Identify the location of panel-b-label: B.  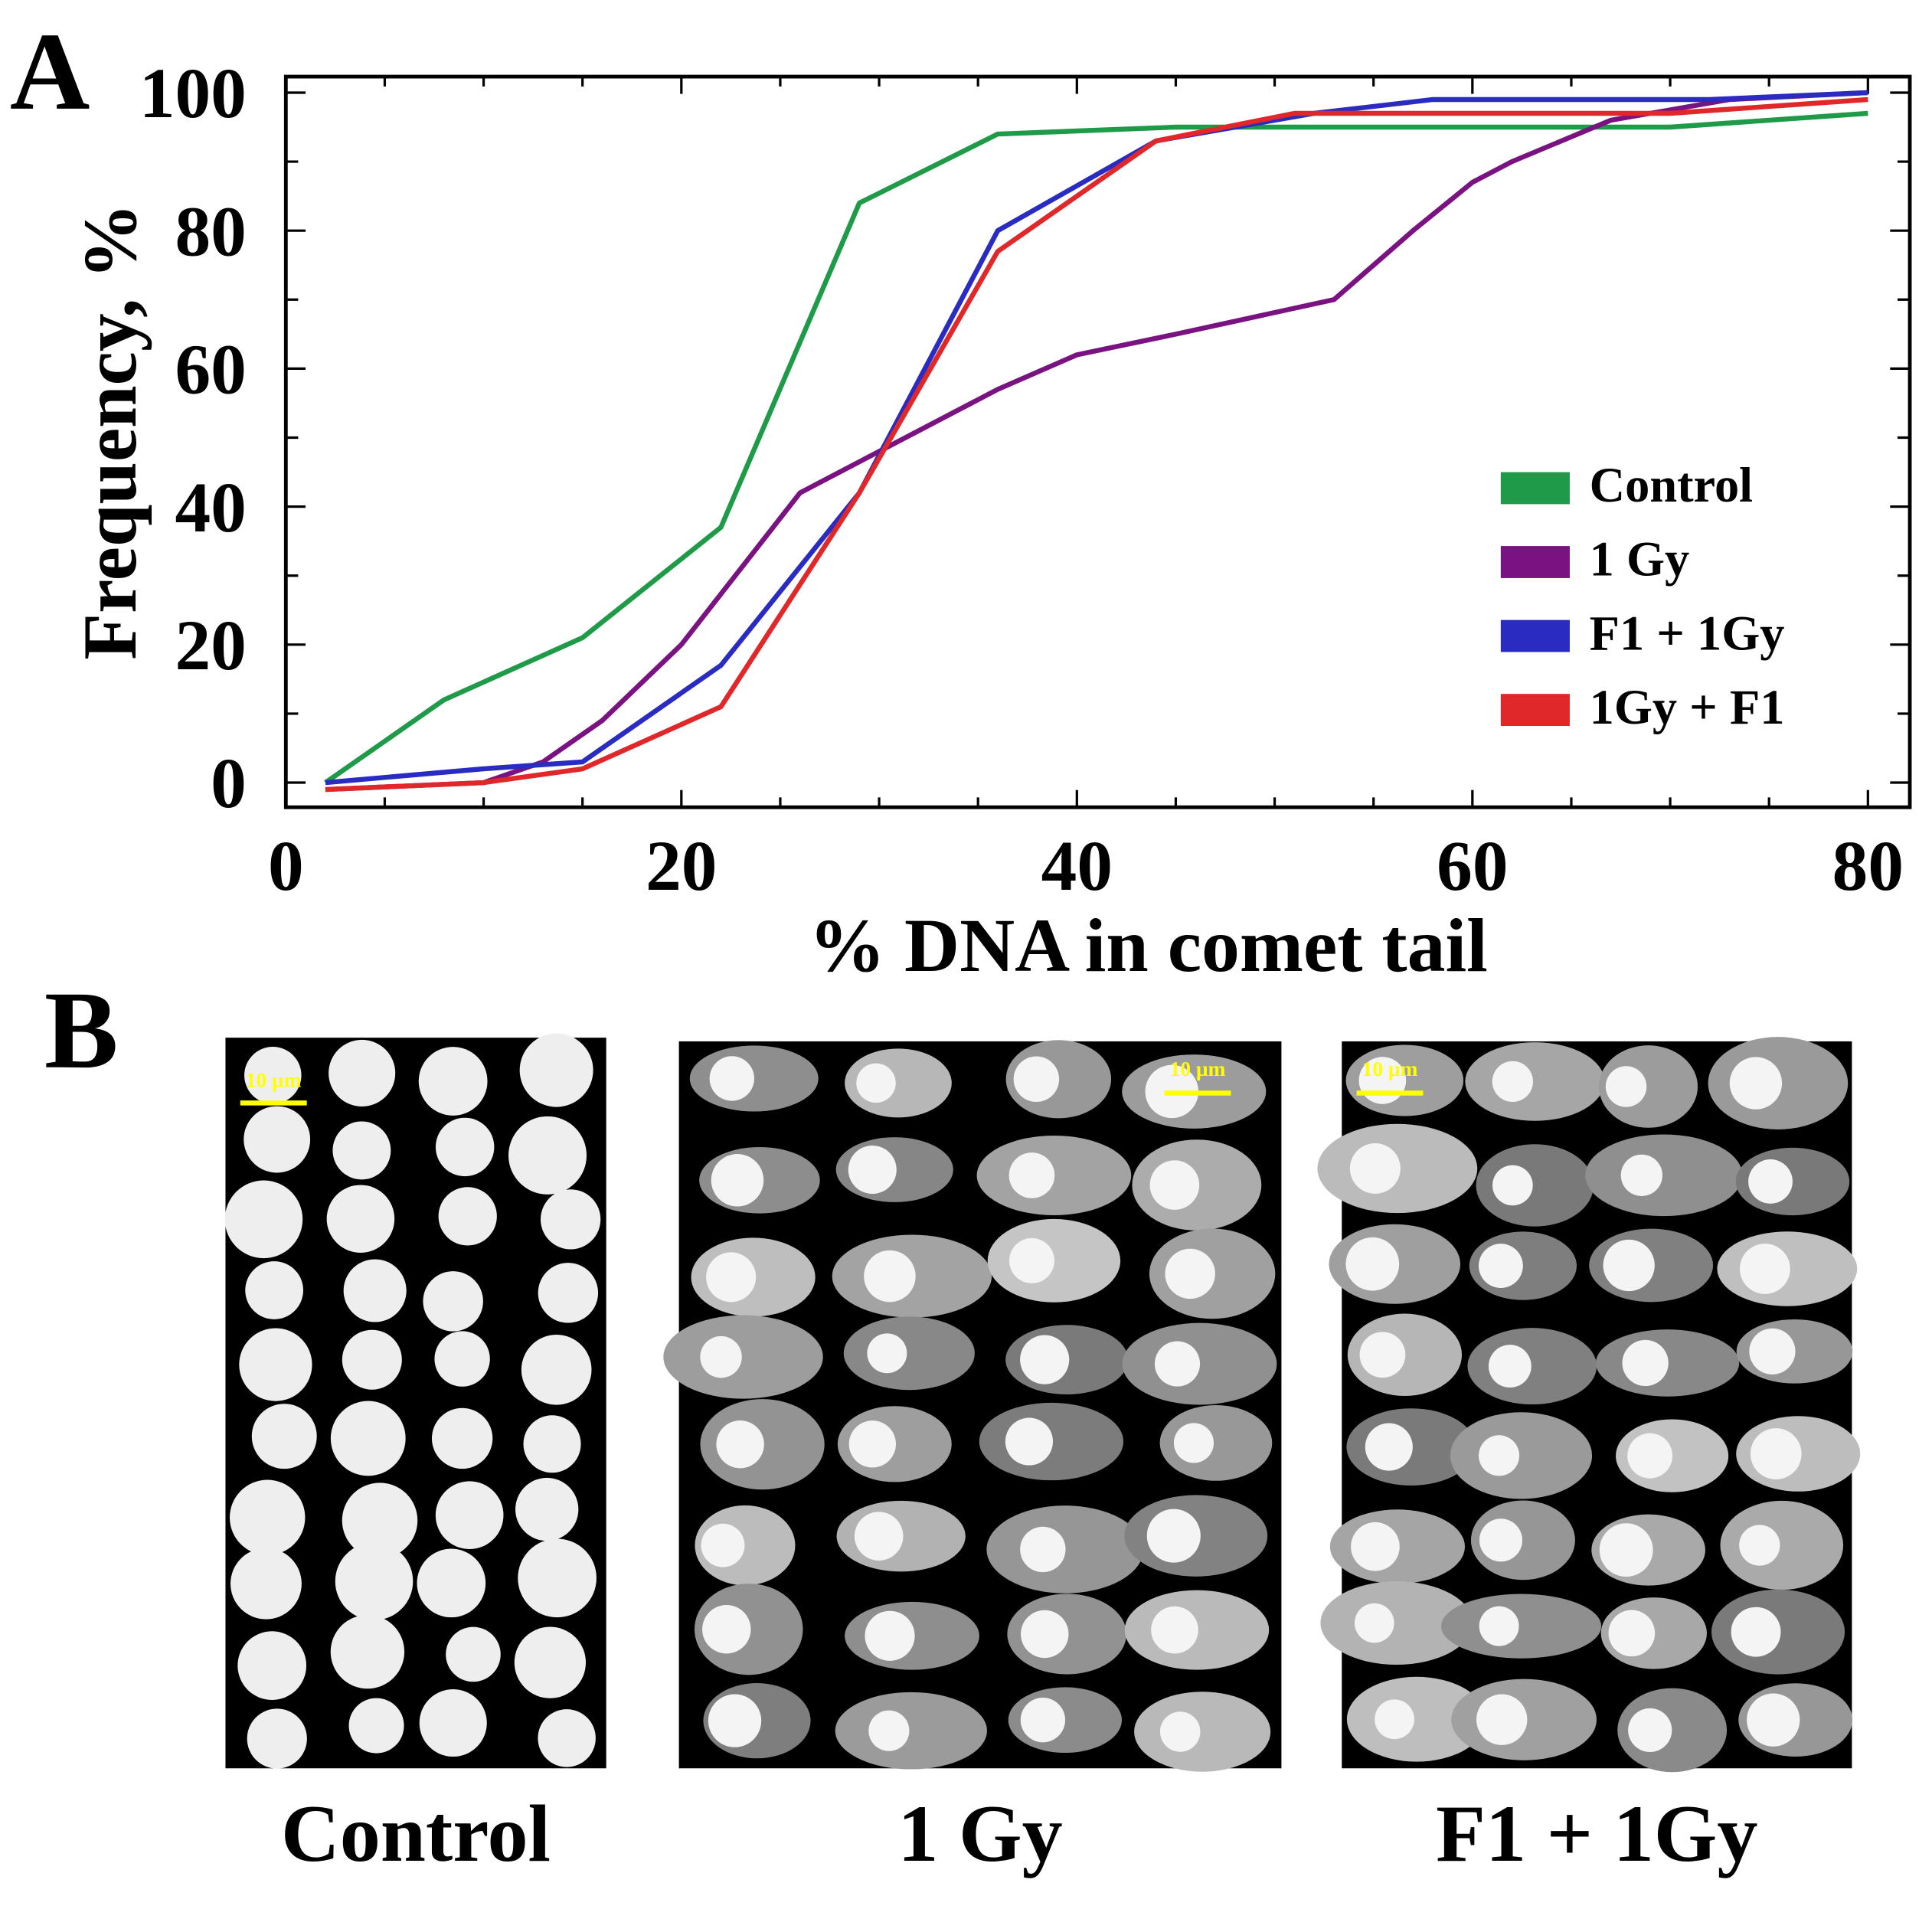
(81, 1030).